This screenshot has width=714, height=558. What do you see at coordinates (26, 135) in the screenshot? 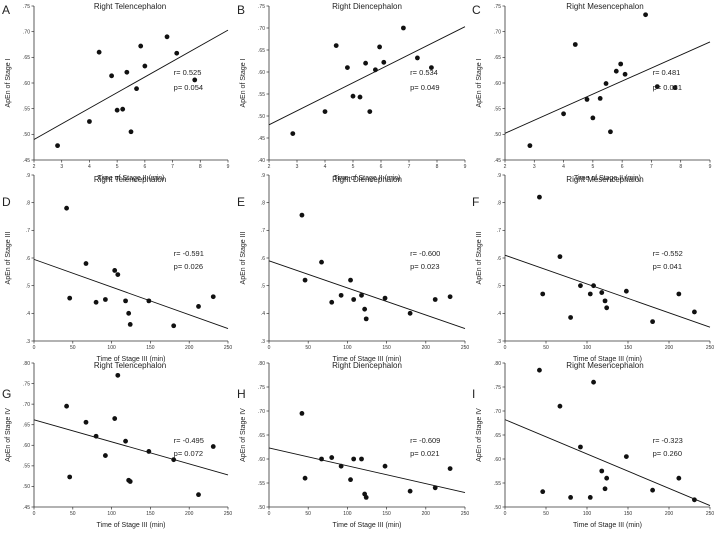
I see `panel-a-y-tick-label: .50` at bounding box center [26, 135].